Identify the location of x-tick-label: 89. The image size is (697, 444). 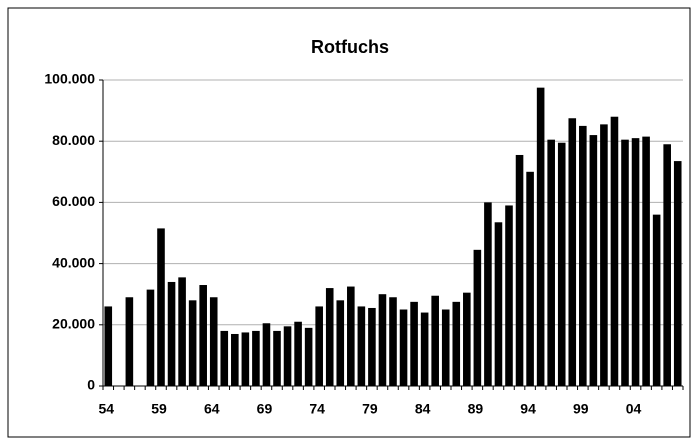
(476, 409).